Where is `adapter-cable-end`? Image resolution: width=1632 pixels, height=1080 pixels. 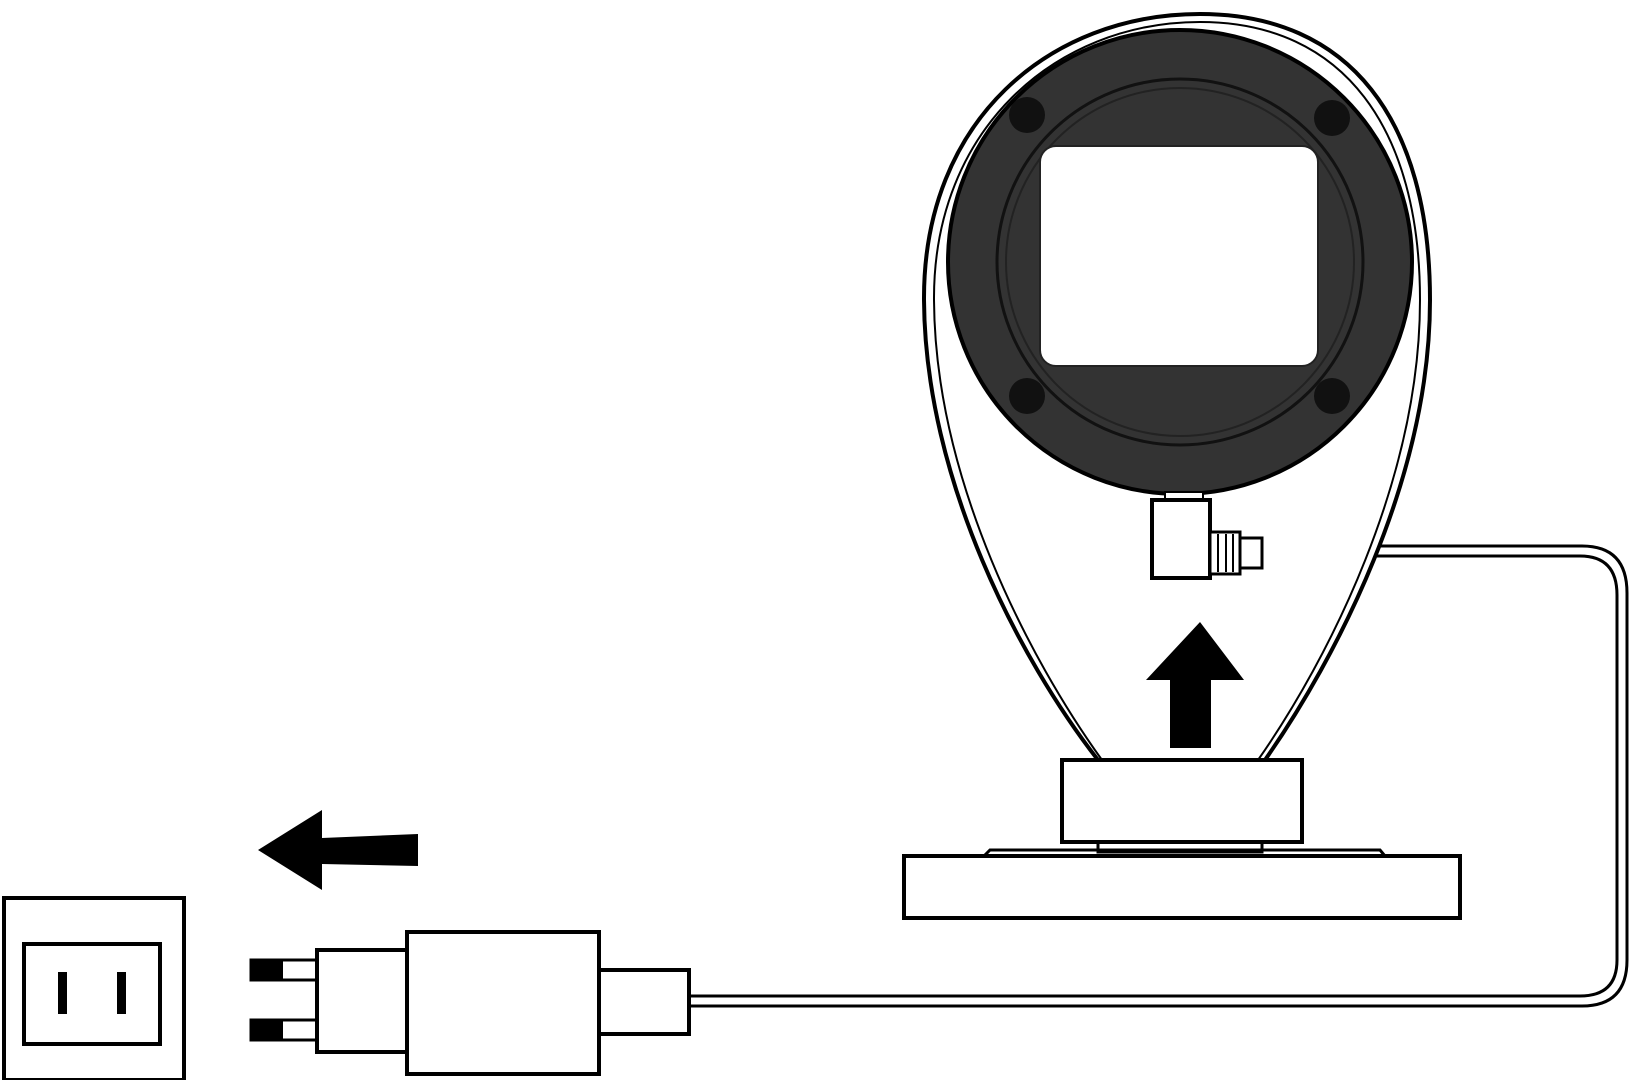
adapter-cable-end is located at coordinates (644, 1002).